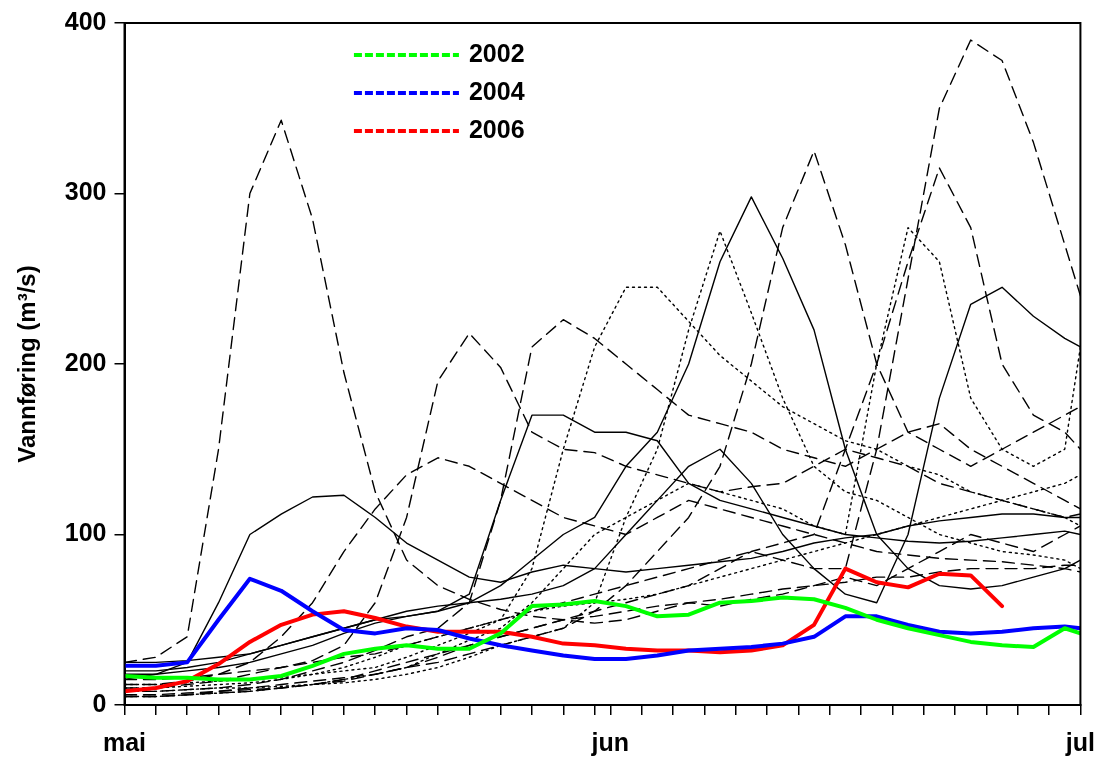  I want to click on x-tick-label: mai, so click(124, 741).